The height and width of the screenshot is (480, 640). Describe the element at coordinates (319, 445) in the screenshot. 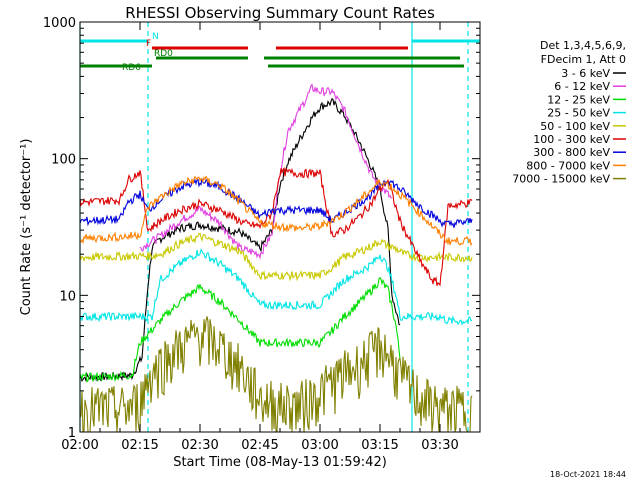

I see `x-tick-label-4: 03:00` at that location.